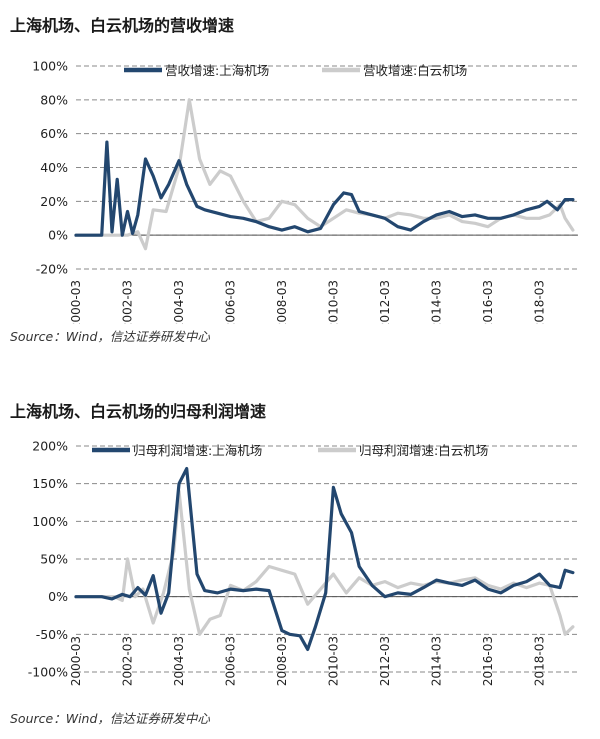 The width and height of the screenshot is (600, 739). What do you see at coordinates (52, 634) in the screenshot?
I see `y-tick-label: -50%` at bounding box center [52, 634].